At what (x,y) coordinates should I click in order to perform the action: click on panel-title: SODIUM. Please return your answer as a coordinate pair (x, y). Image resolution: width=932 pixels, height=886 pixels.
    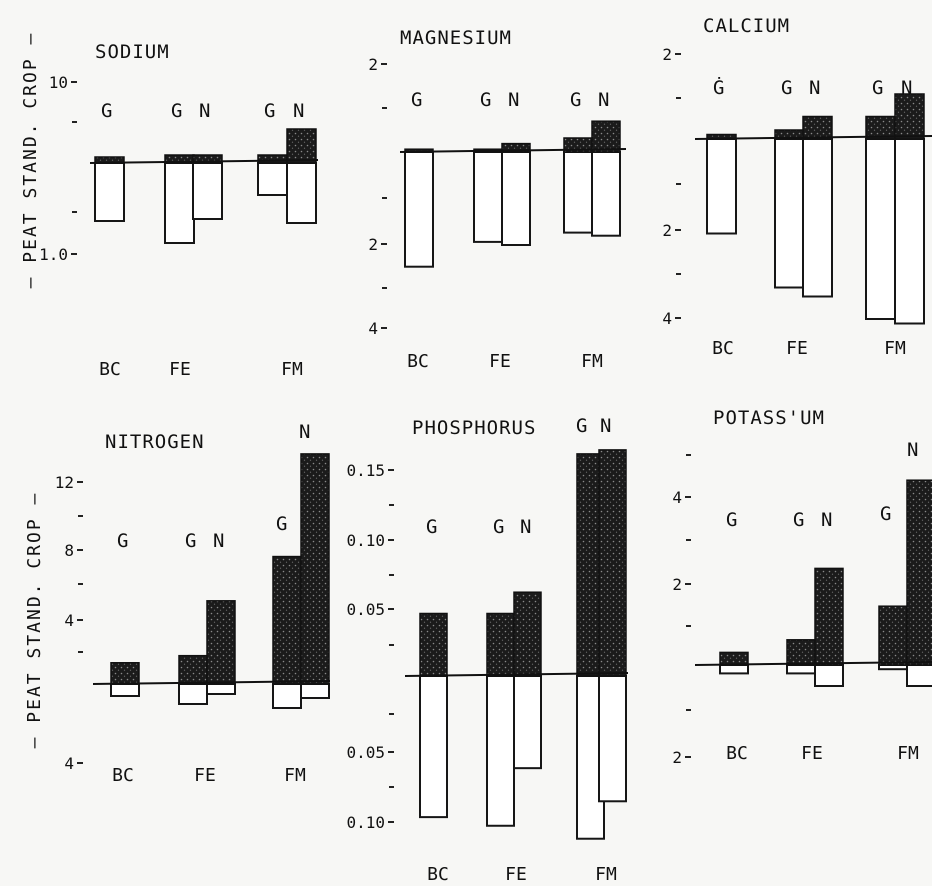
    Looking at the image, I should click on (132, 52).